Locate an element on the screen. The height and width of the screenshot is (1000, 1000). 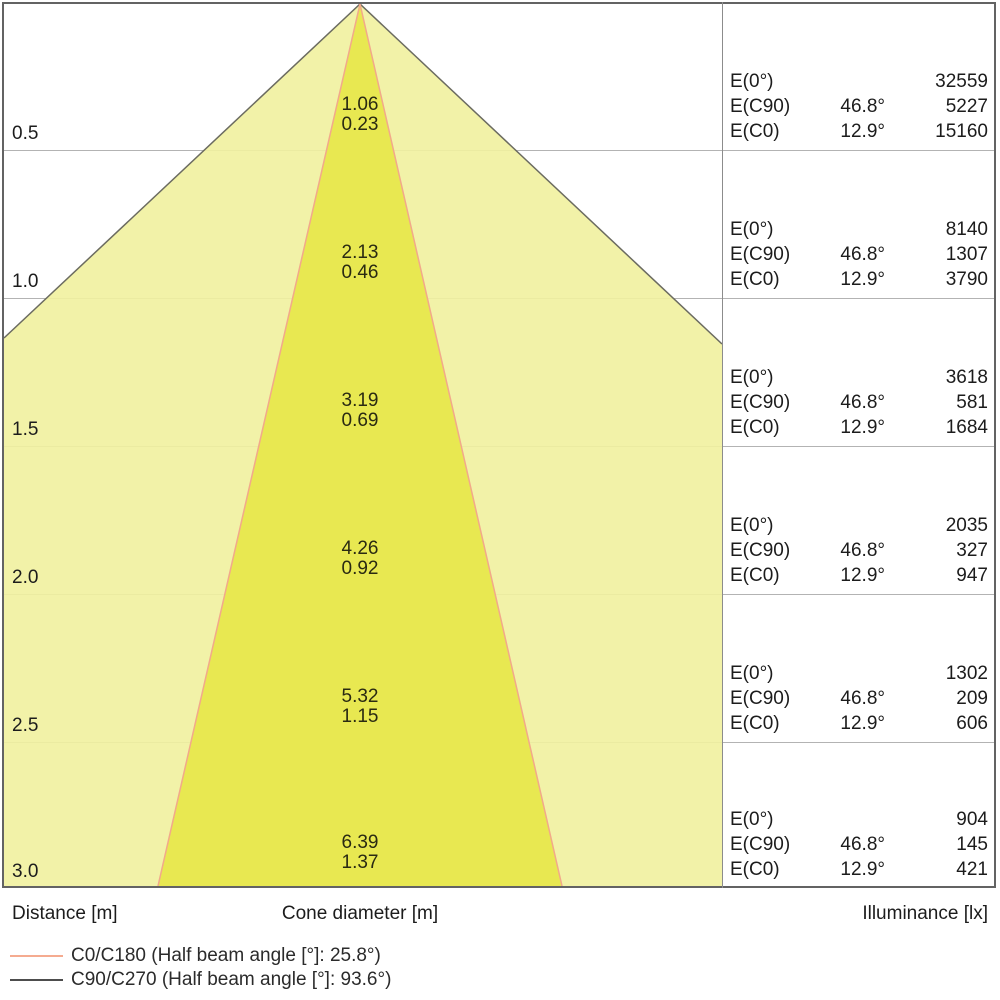
illuminance-row-ec90: E(C90) 46.8° 581 is located at coordinates (859, 402).